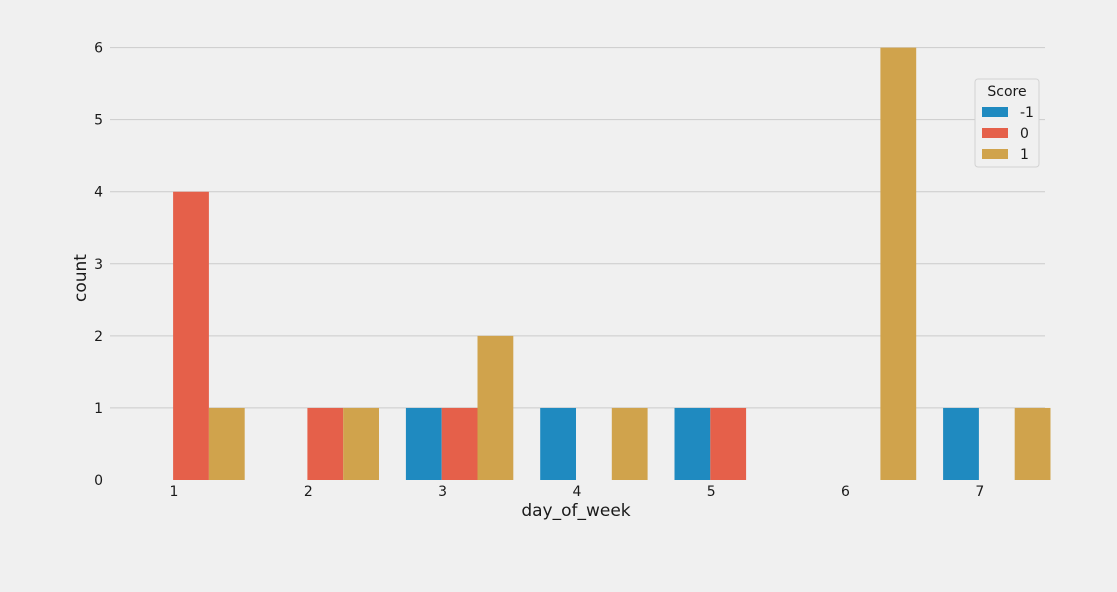 The height and width of the screenshot is (592, 1117). Describe the element at coordinates (308, 492) in the screenshot. I see `x-tick-label: 2` at that location.